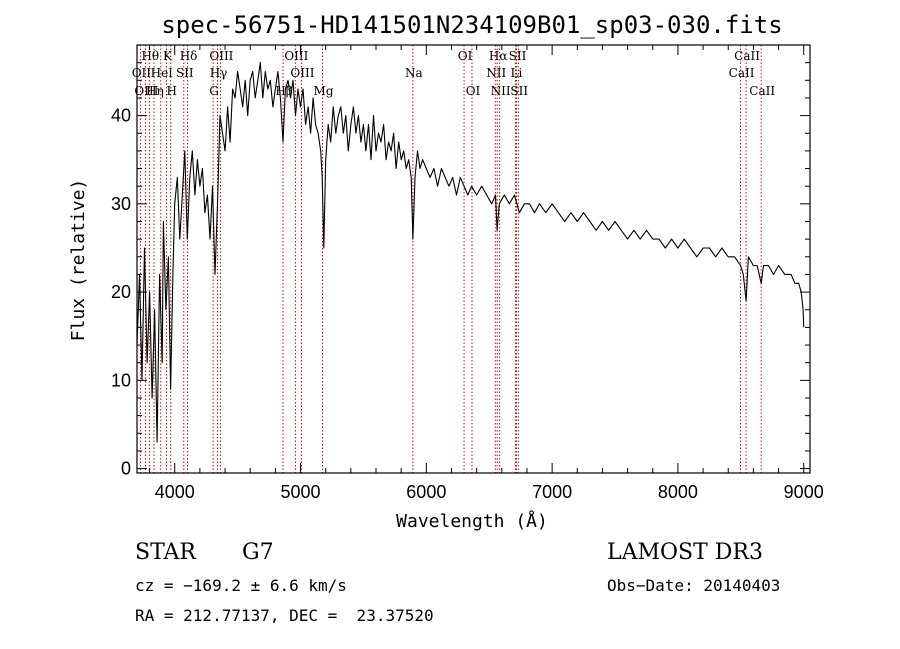  I want to click on line-mark-label: OII, so click(142, 73).